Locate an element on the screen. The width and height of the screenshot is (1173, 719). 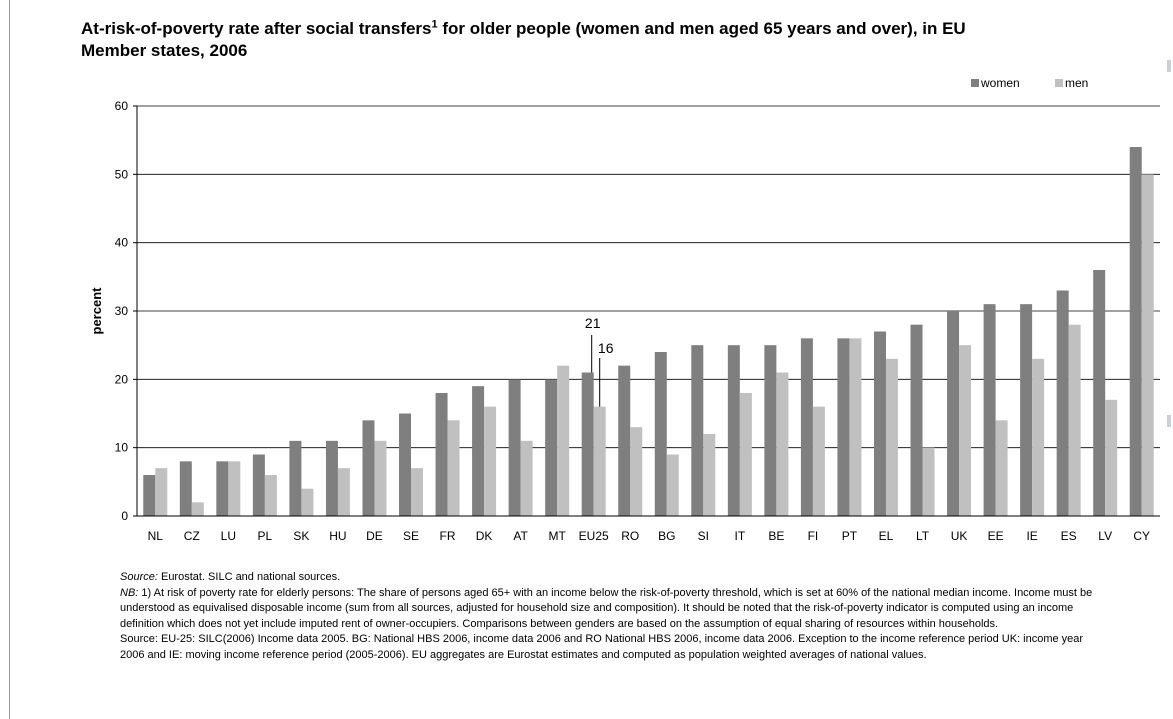
bar-men-pt is located at coordinates (855, 427).